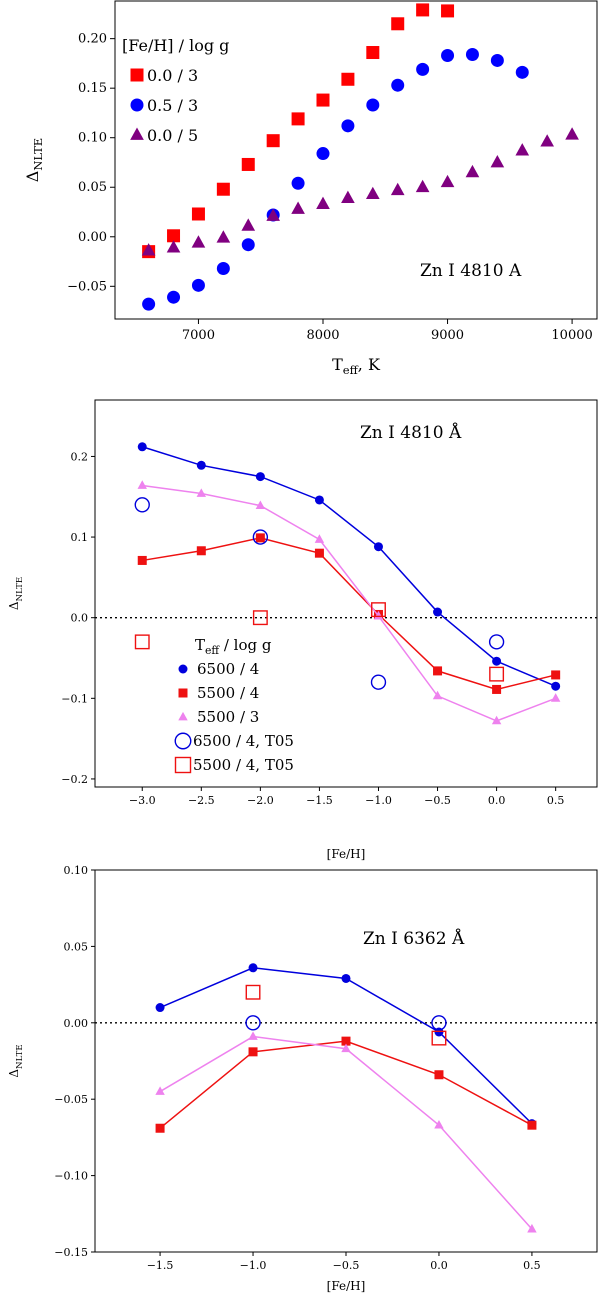 The width and height of the screenshot is (607, 1302). Describe the element at coordinates (471, 271) in the screenshot. I see `panel-annotation: Zn I 4810 A` at that location.